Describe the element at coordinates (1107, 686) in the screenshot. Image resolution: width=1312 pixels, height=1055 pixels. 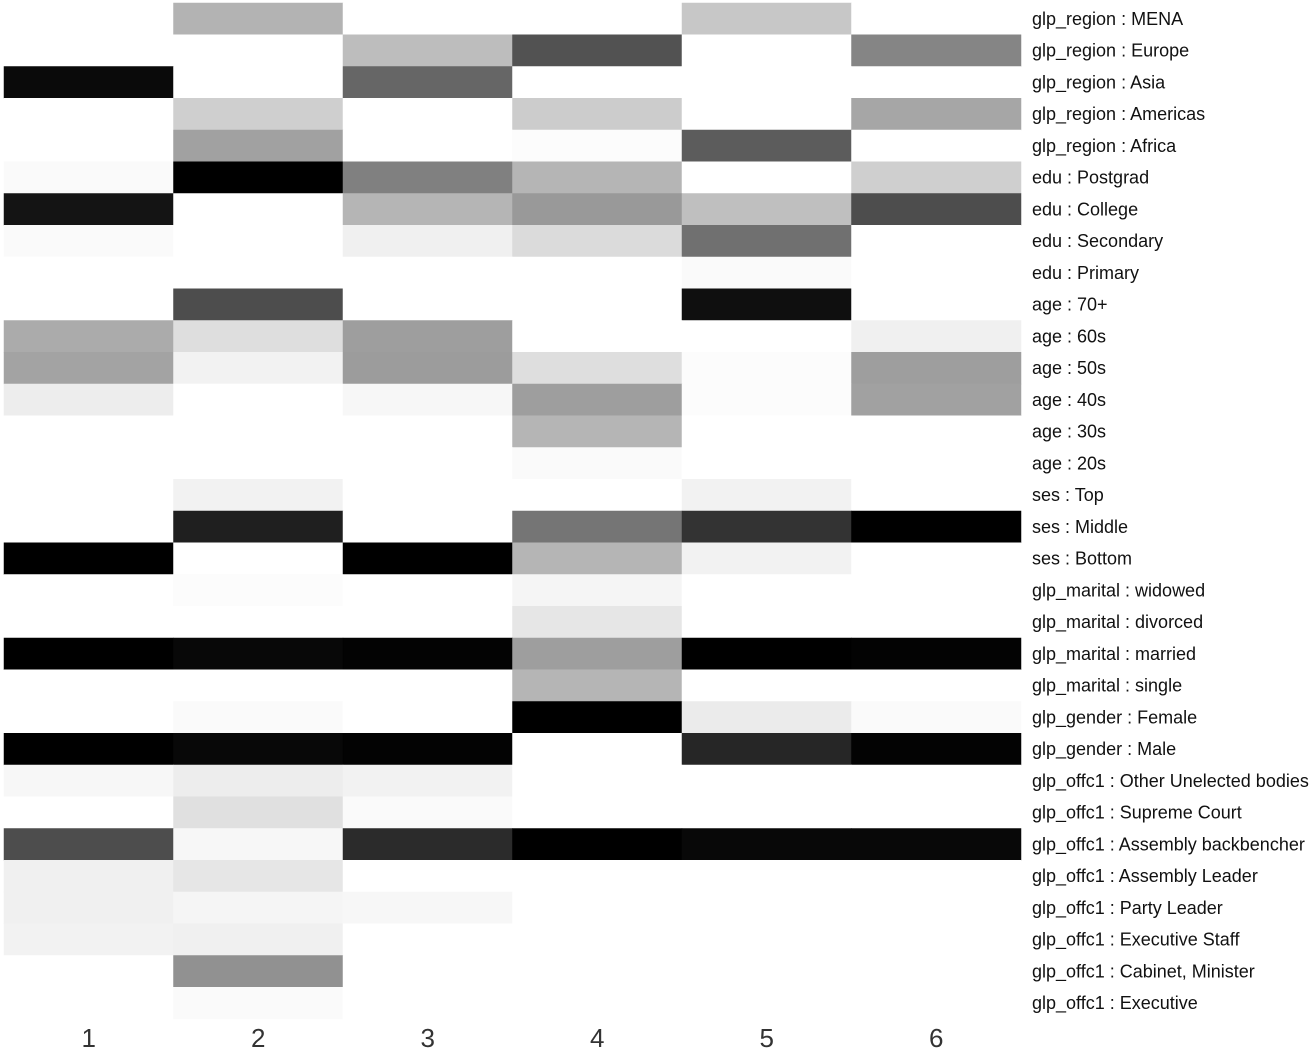
I see `row-label: glp_marital : single` at that location.